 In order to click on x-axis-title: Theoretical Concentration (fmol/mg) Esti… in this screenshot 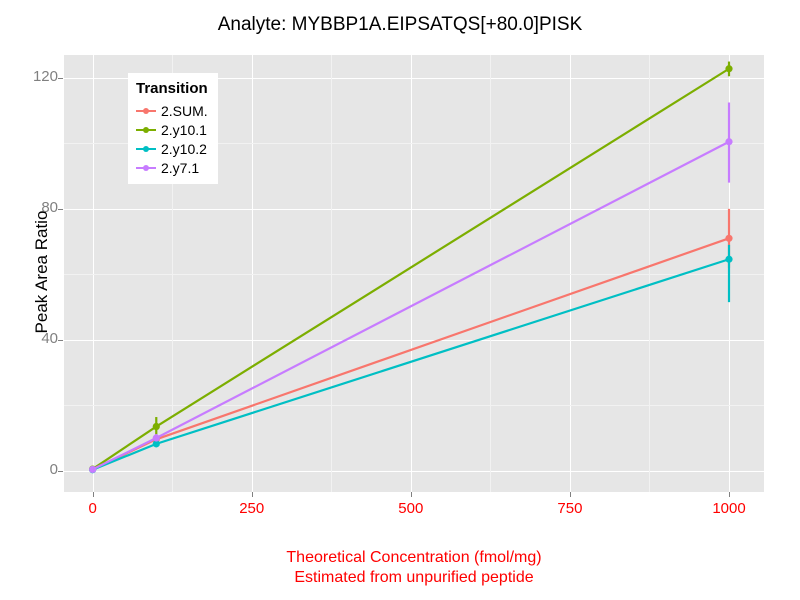, I will do `click(414, 568)`.